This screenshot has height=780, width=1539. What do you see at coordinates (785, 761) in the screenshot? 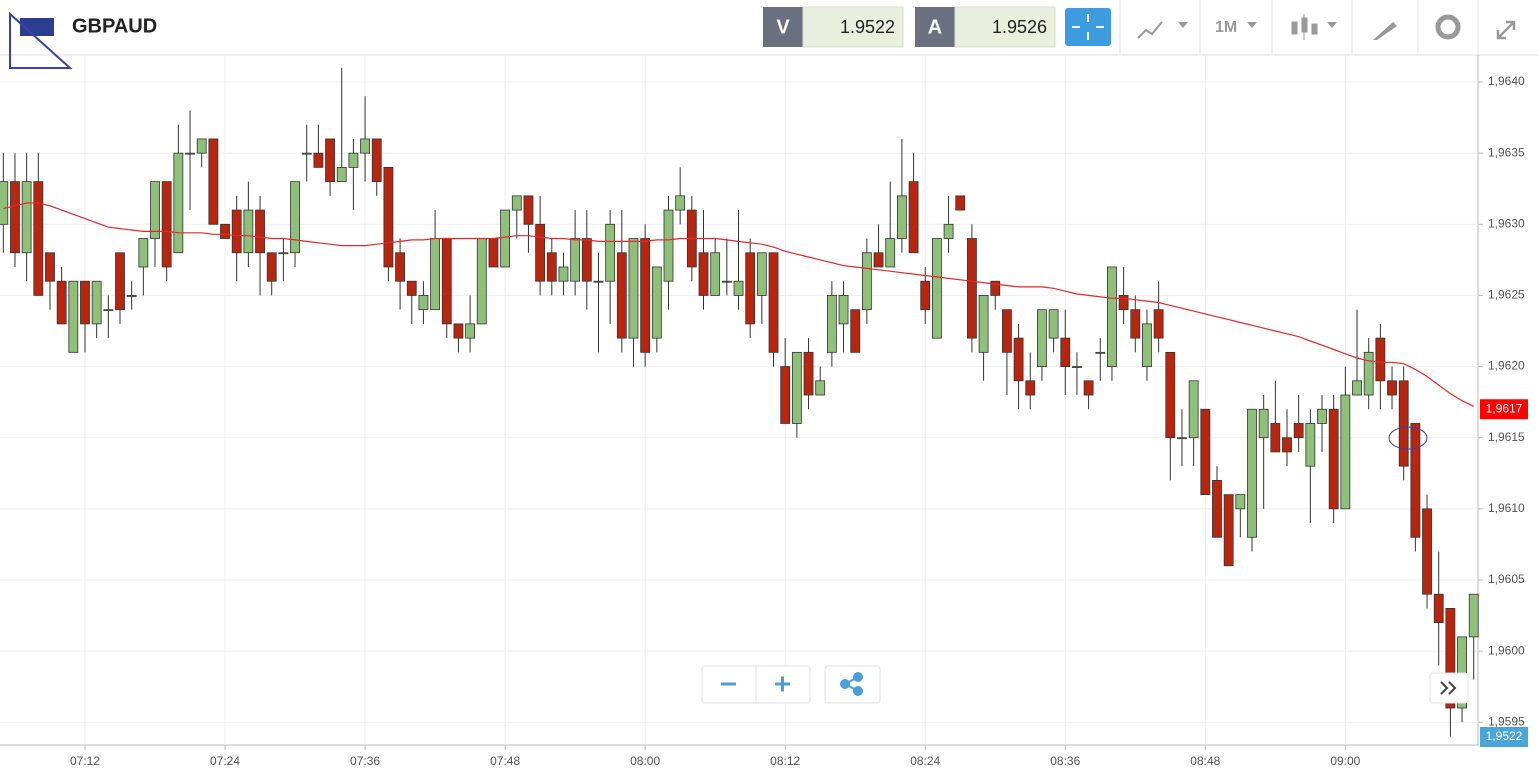
I see `x-tick-label: 08:12` at bounding box center [785, 761].